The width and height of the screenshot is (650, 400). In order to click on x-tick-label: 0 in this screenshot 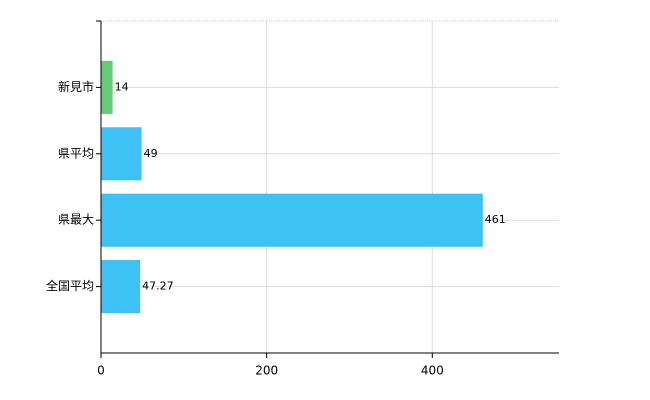, I will do `click(101, 371)`.